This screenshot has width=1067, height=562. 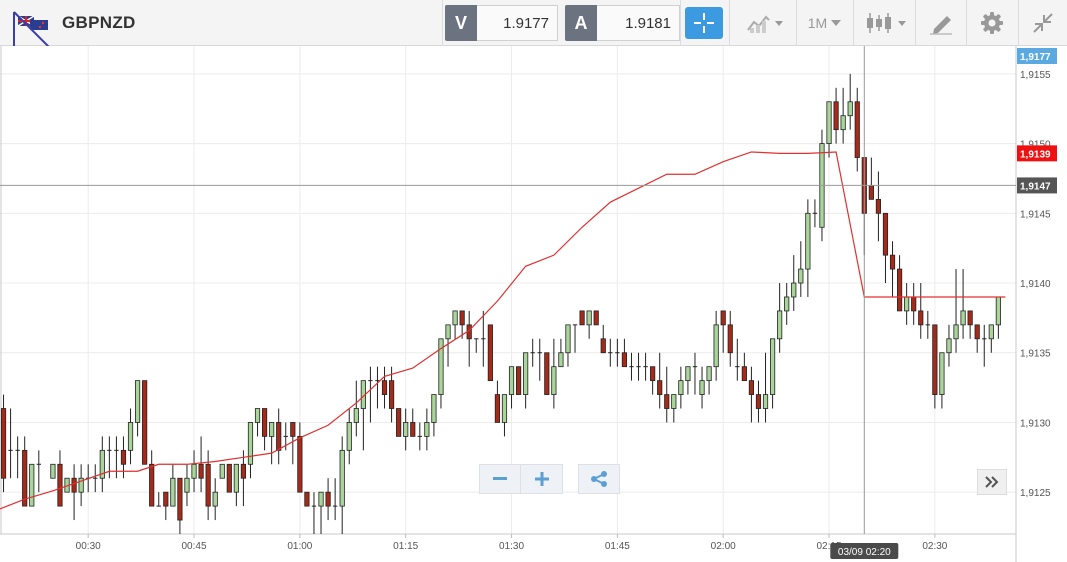 I want to click on y-tick-label: 1,9135, so click(x=1035, y=354).